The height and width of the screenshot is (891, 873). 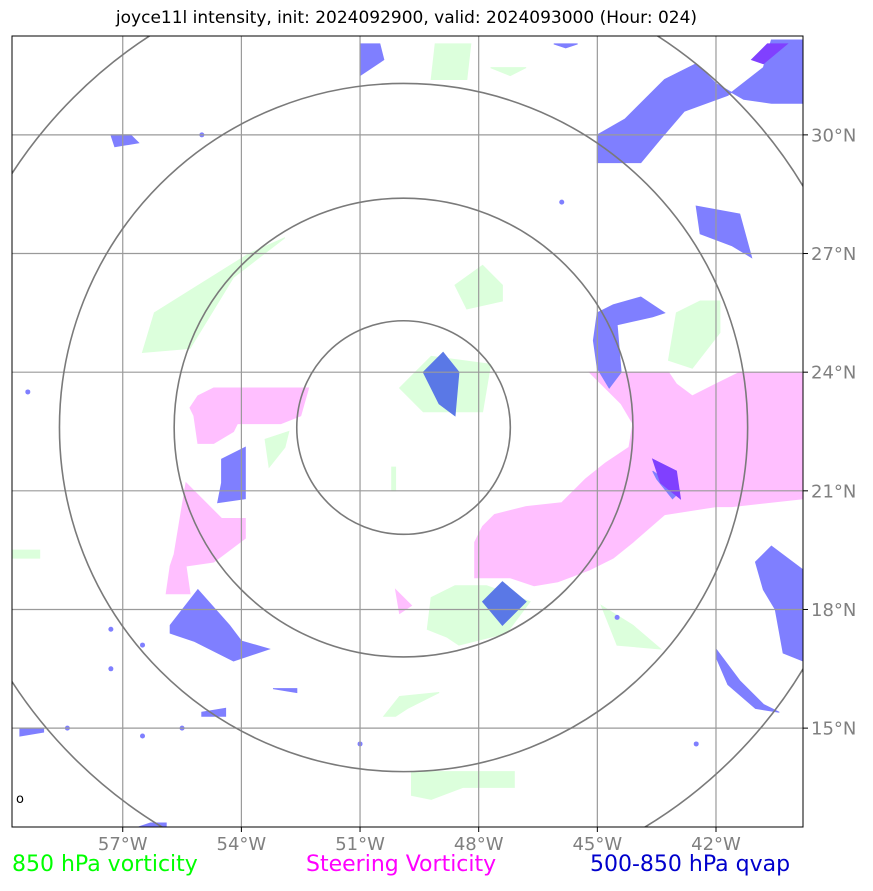 I want to click on y-tick-label: 15°N, so click(x=833, y=729).